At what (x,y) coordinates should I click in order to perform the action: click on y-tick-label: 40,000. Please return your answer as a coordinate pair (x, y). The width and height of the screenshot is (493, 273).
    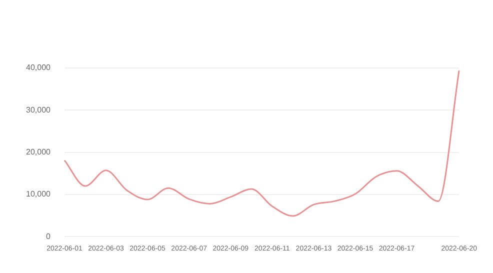
    Looking at the image, I should click on (39, 67).